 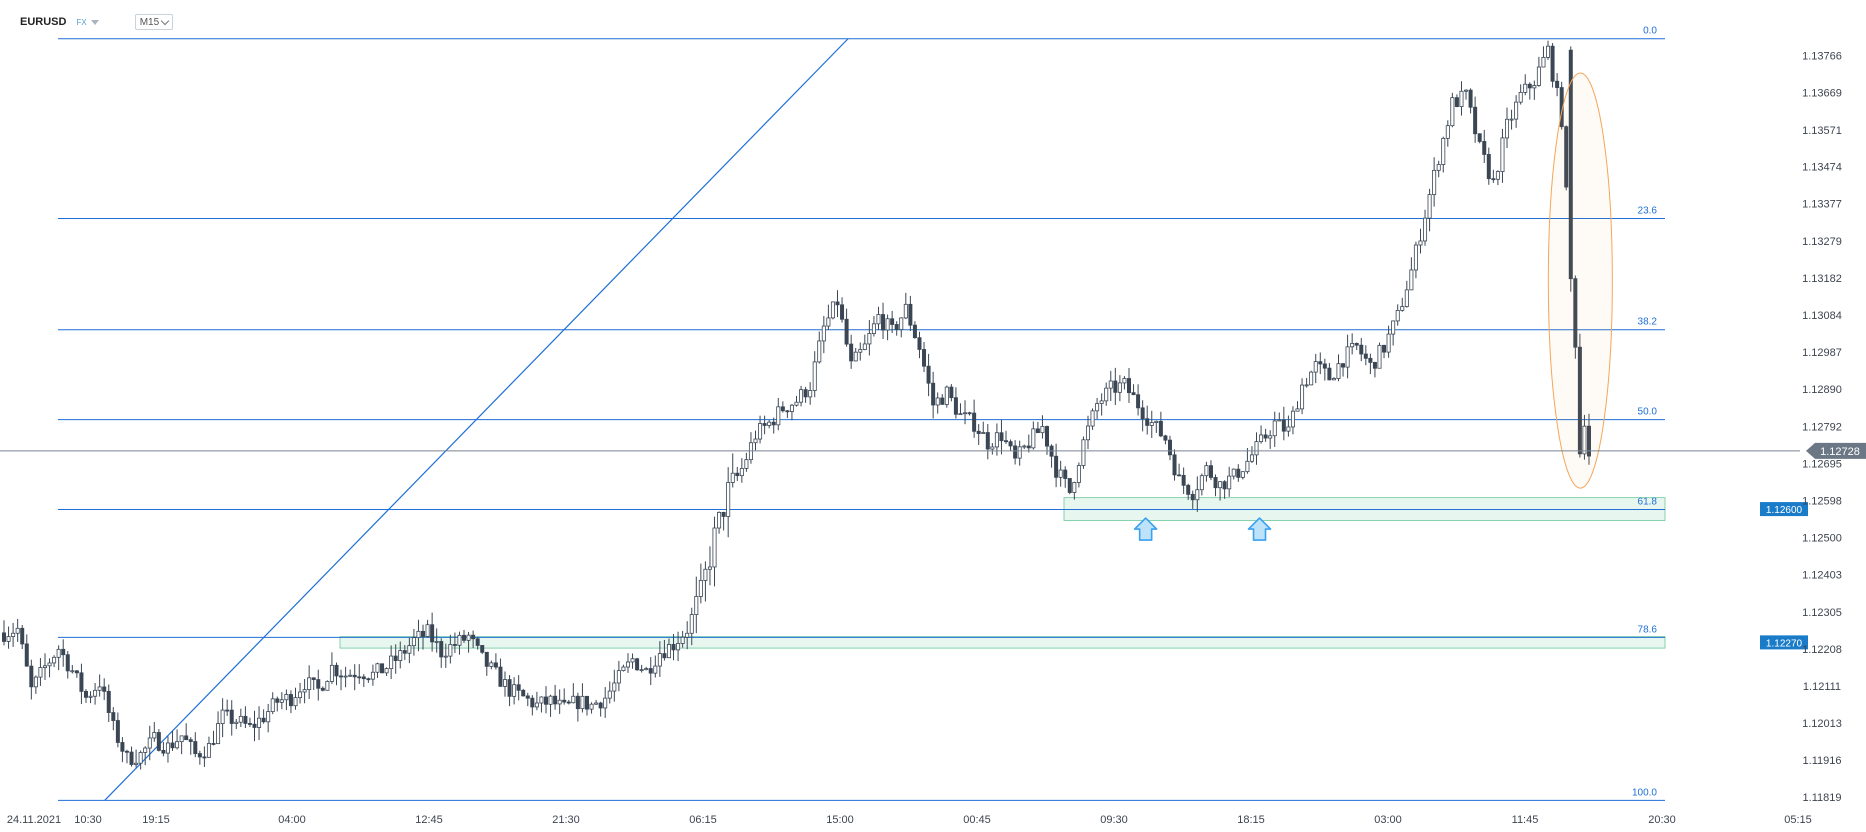 I want to click on market-selector: FX, so click(x=87, y=22).